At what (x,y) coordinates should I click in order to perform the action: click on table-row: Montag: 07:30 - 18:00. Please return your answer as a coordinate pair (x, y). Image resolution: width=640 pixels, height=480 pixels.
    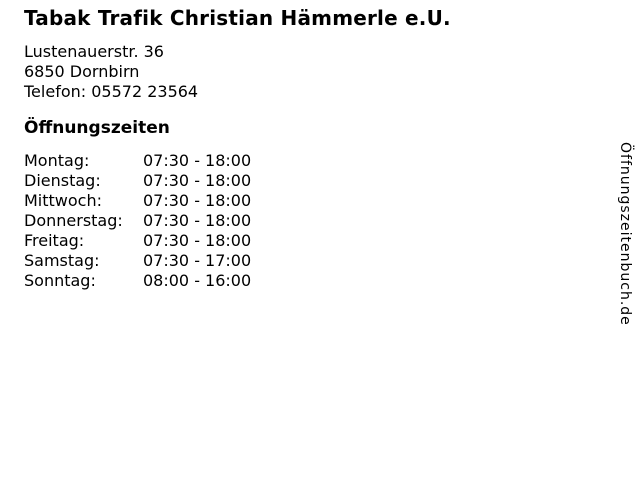
    Looking at the image, I should click on (137, 161).